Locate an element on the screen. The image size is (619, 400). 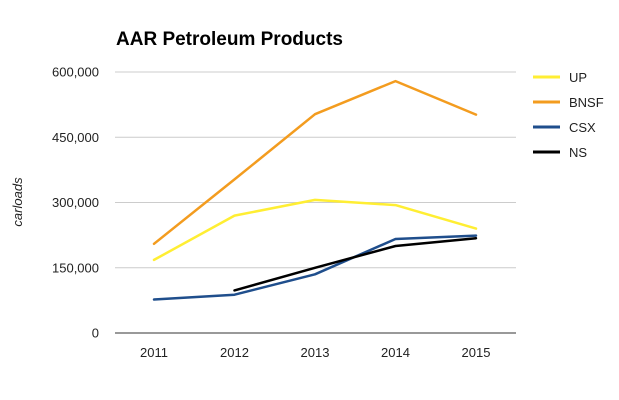
y-axis-ticks: 0 150,000 300,000 450,000 600,000 is located at coordinates (75, 203).